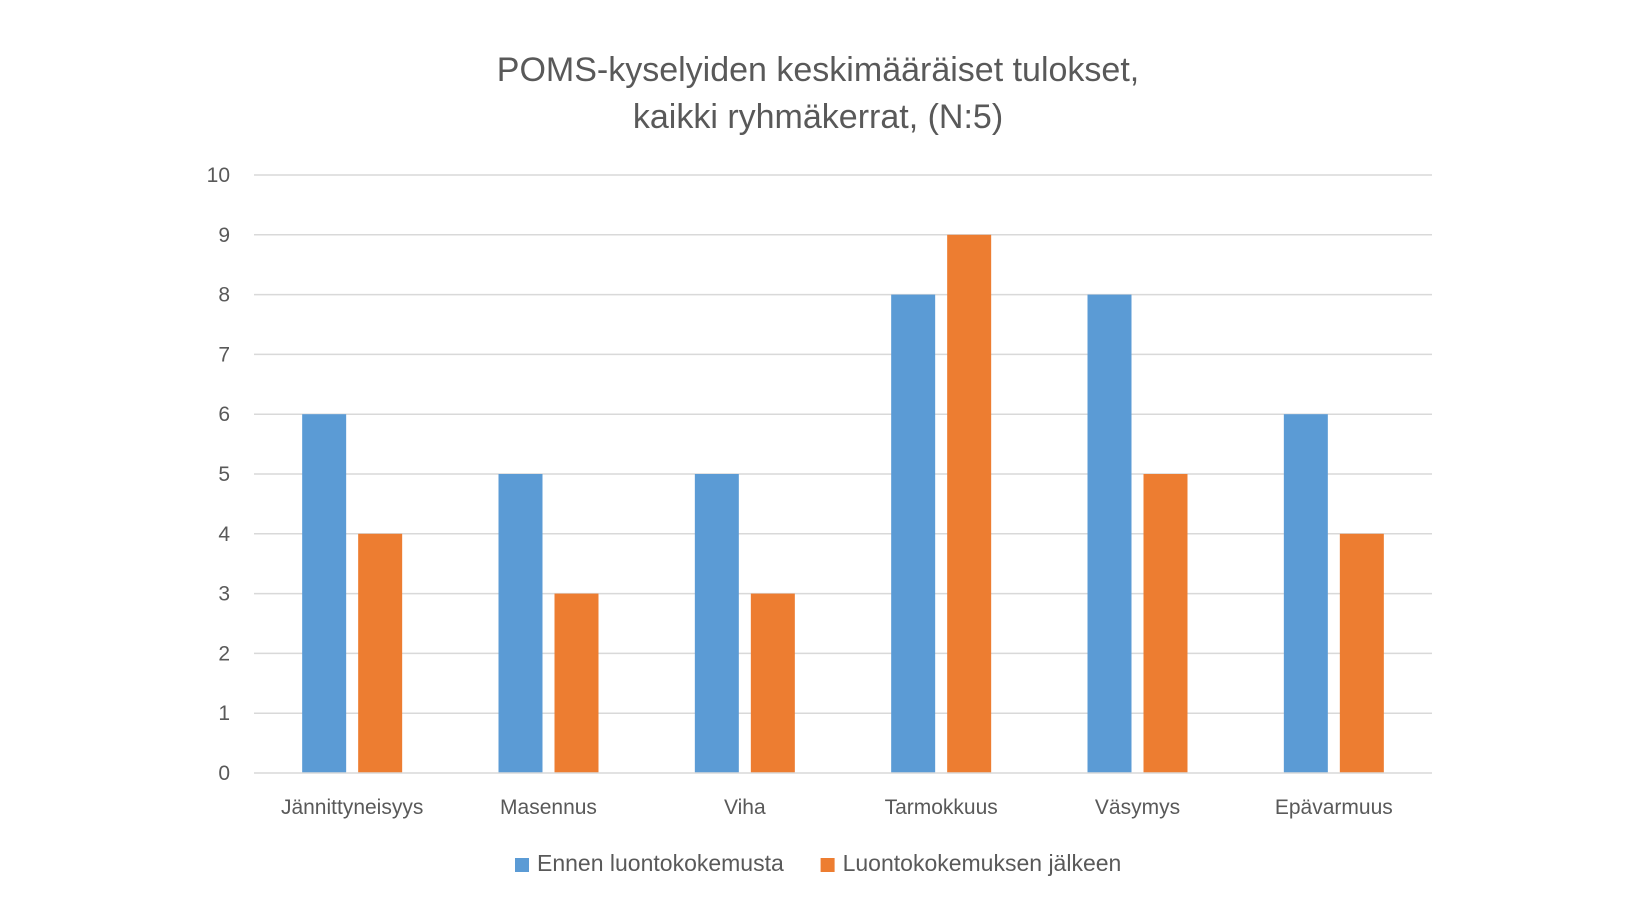 This screenshot has height=920, width=1636. Describe the element at coordinates (218, 175) in the screenshot. I see `y-tick-label: 10` at that location.